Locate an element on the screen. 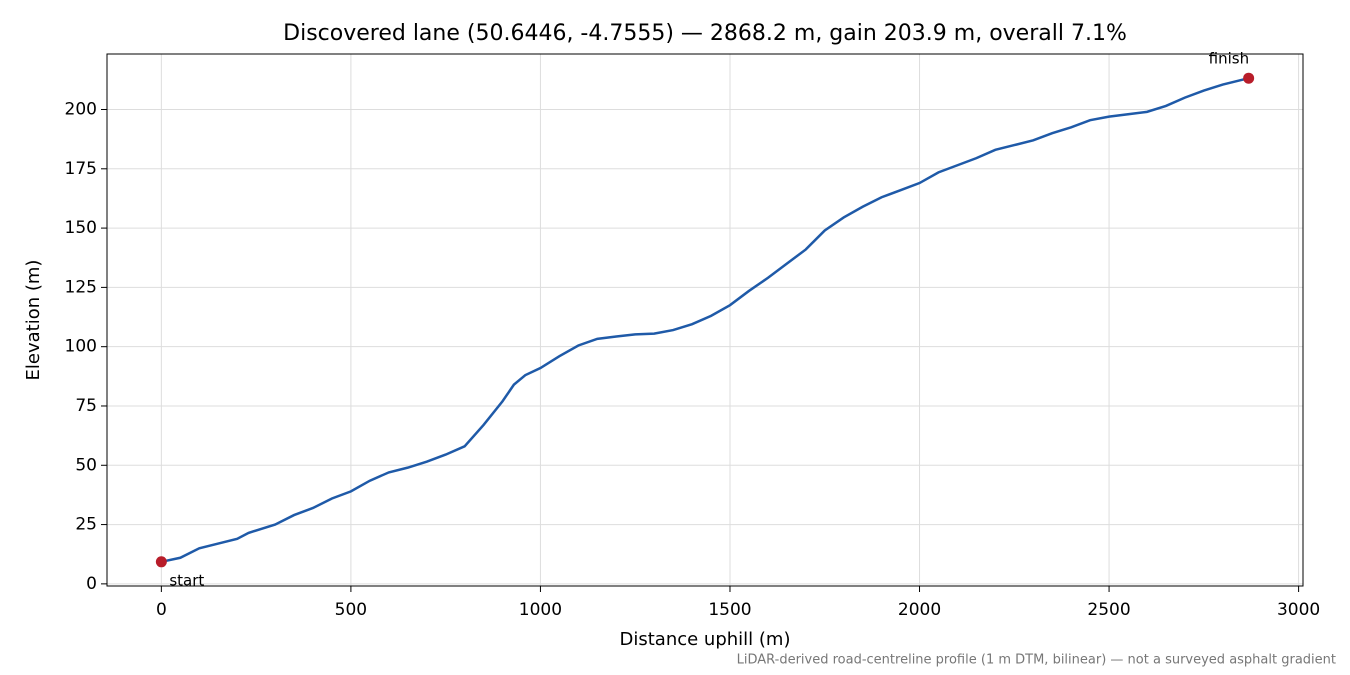 Image resolution: width=1350 pixels, height=675 pixels. y-tick-label: 0 is located at coordinates (91, 584).